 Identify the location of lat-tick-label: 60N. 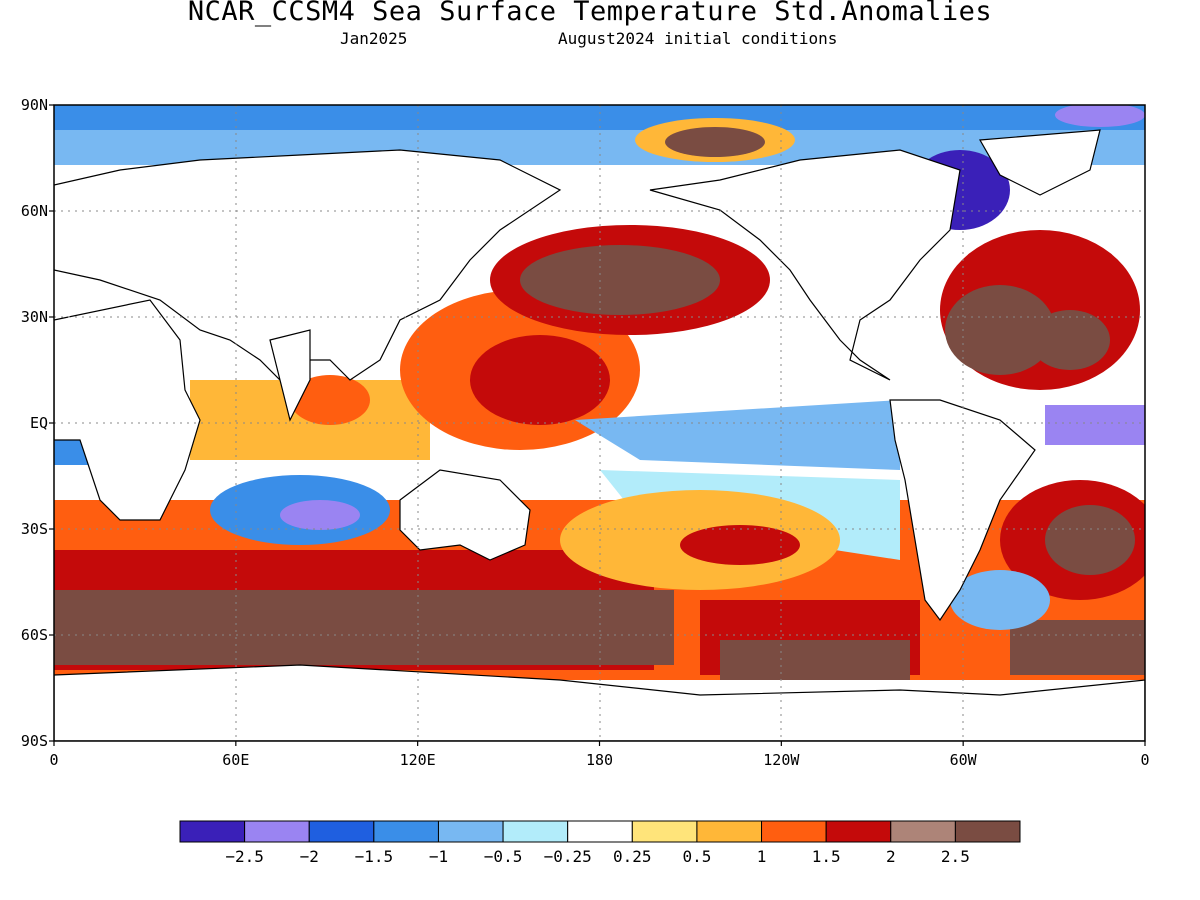
(34, 211).